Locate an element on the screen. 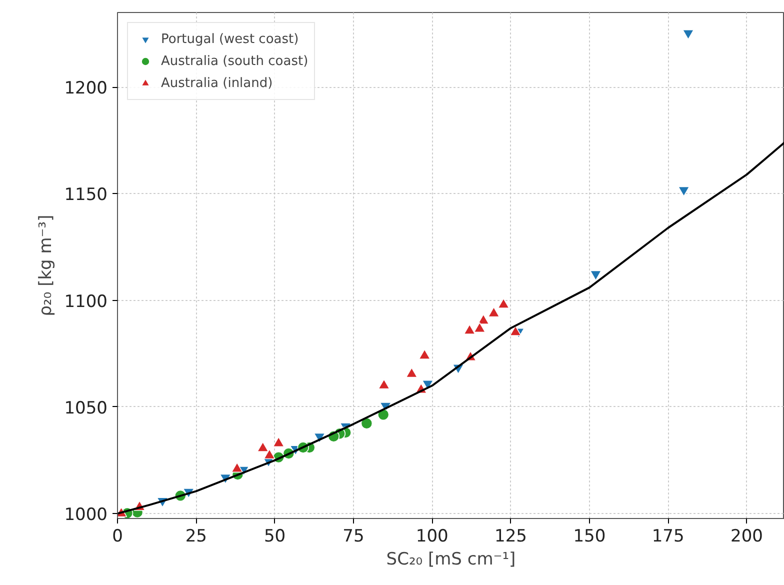  x-tick-label: 50 is located at coordinates (275, 536).